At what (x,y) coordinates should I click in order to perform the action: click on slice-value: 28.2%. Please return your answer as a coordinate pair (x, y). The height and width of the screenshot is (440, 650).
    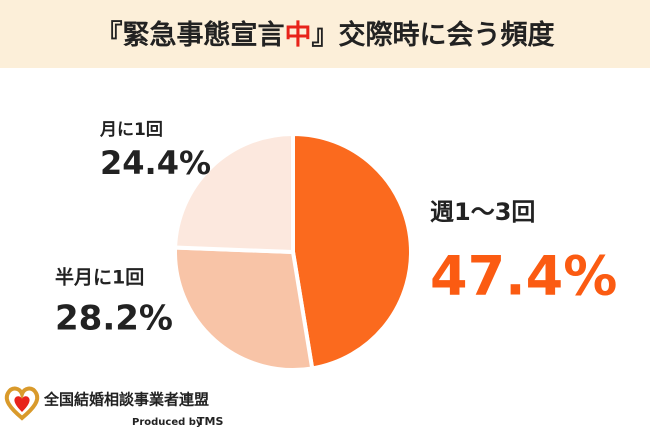
    Looking at the image, I should click on (114, 319).